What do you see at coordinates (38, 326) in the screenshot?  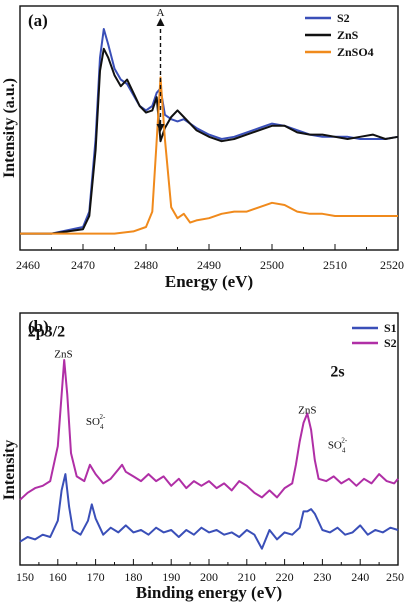 I see `panel-b-label: (b)` at bounding box center [38, 326].